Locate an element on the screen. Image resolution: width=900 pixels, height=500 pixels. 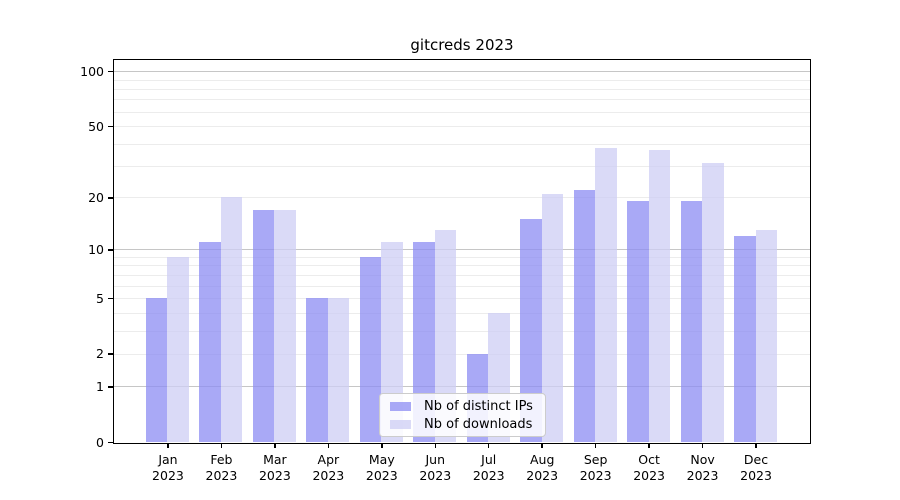
bar-nb-of-downloads-feb-2023 is located at coordinates (231, 319).